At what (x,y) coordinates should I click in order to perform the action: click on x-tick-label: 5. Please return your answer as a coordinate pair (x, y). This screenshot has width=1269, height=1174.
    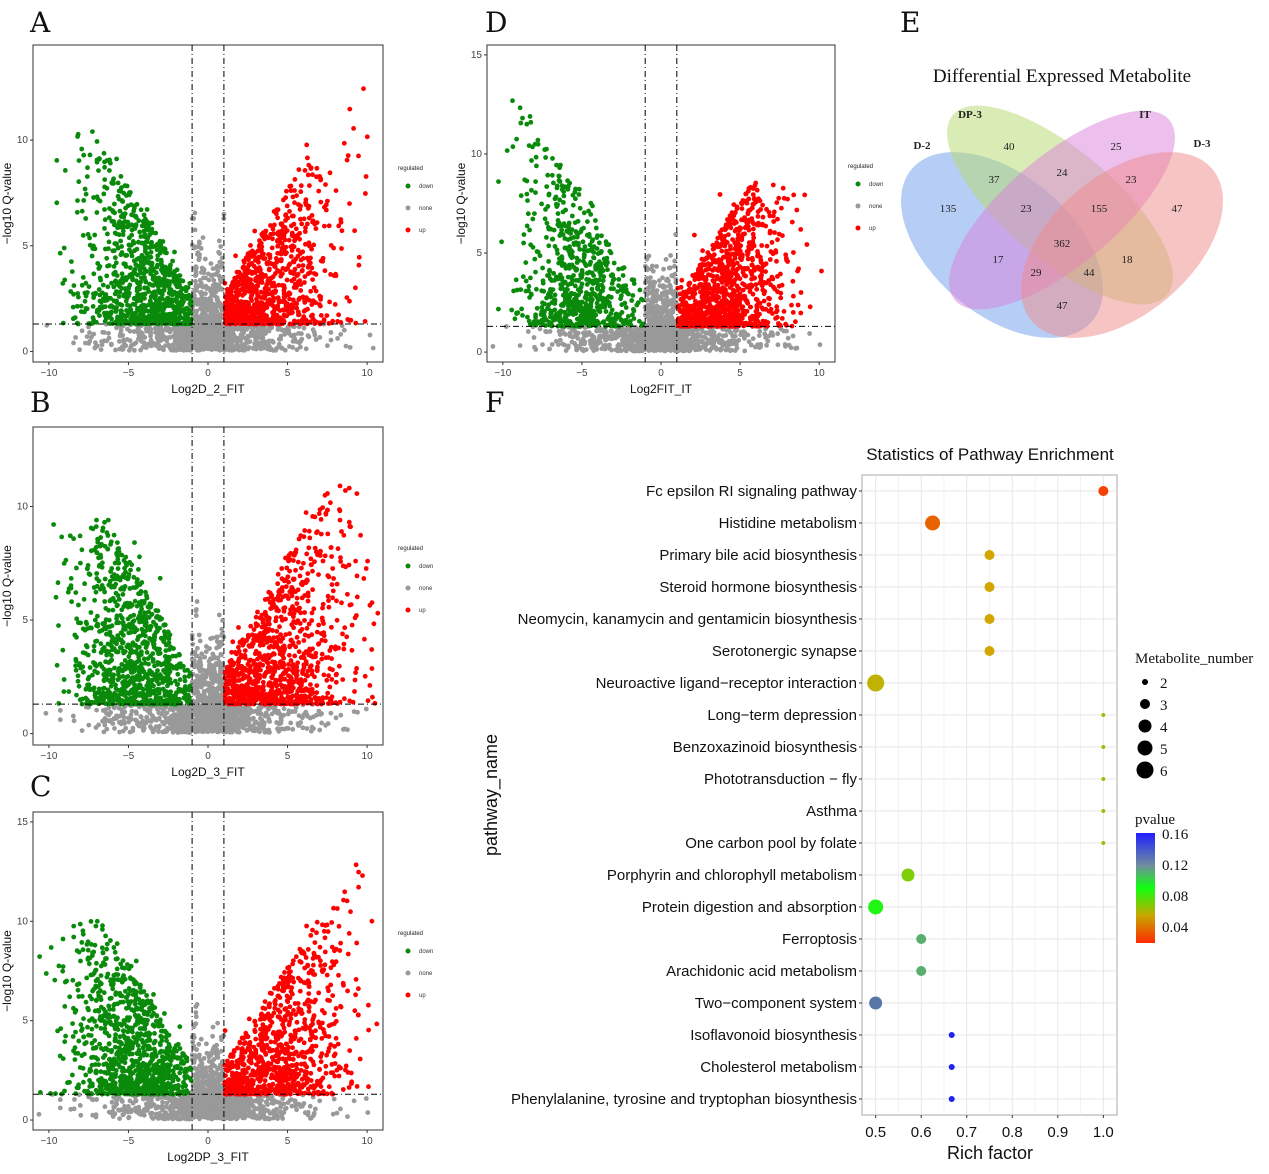
    Looking at the image, I should click on (288, 373).